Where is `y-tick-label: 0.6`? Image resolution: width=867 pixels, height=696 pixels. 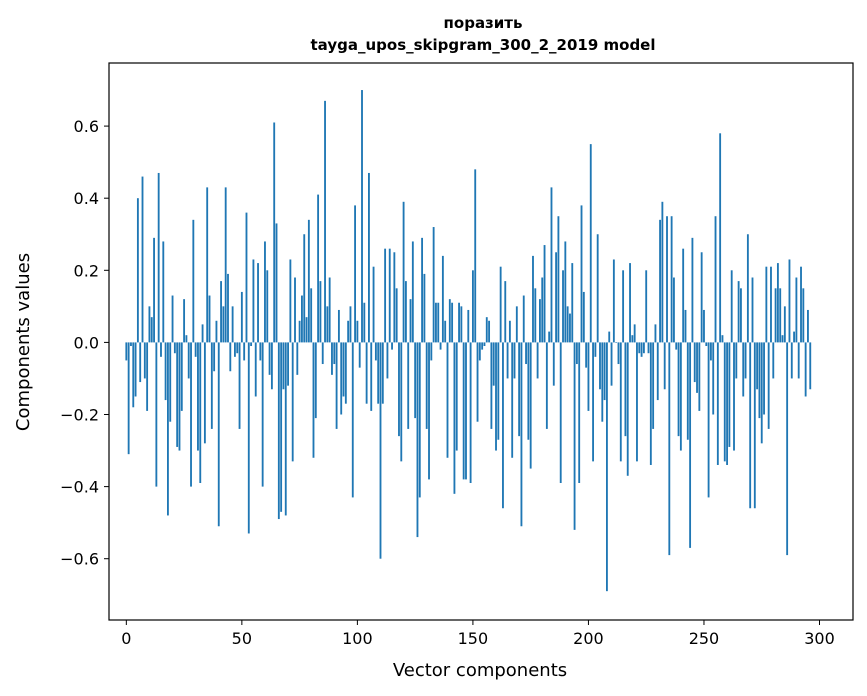 y-tick-label: 0.6 is located at coordinates (86, 126).